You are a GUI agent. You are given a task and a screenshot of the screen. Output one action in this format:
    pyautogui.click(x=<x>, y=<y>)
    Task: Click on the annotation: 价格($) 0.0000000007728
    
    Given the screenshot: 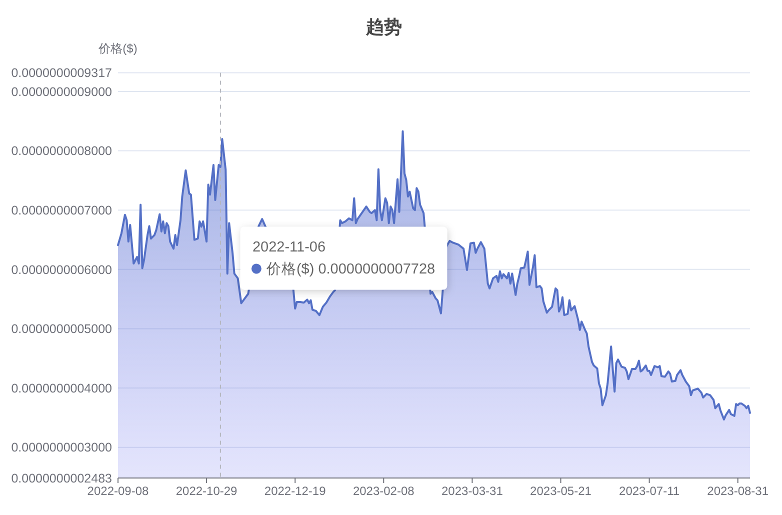 What is the action you would take?
    pyautogui.click(x=350, y=269)
    